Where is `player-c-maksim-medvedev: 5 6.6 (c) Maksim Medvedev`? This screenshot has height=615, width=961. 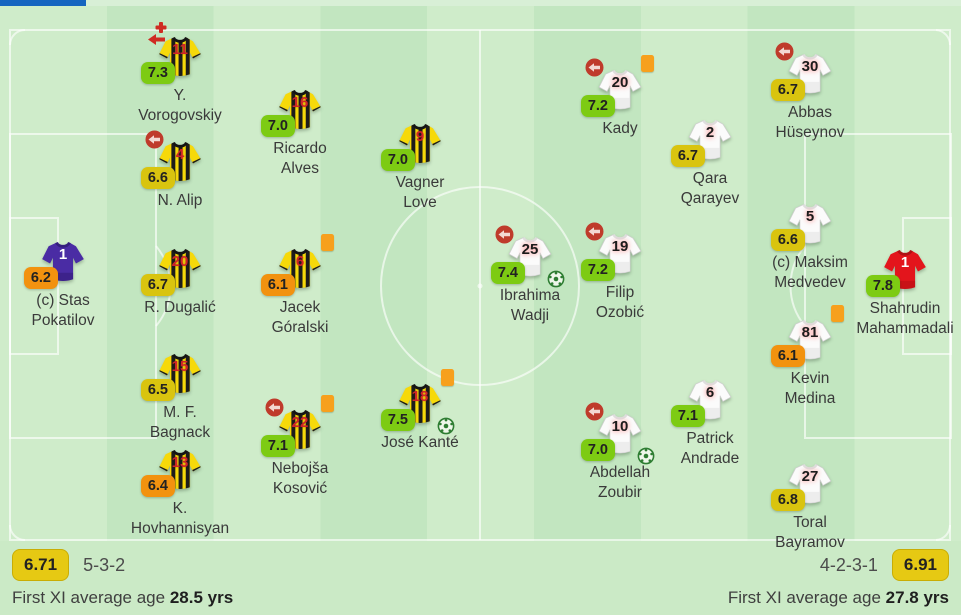
player-c-maksim-medvedev: 5 6.6 (c) Maksim Medvedev is located at coordinates (810, 245).